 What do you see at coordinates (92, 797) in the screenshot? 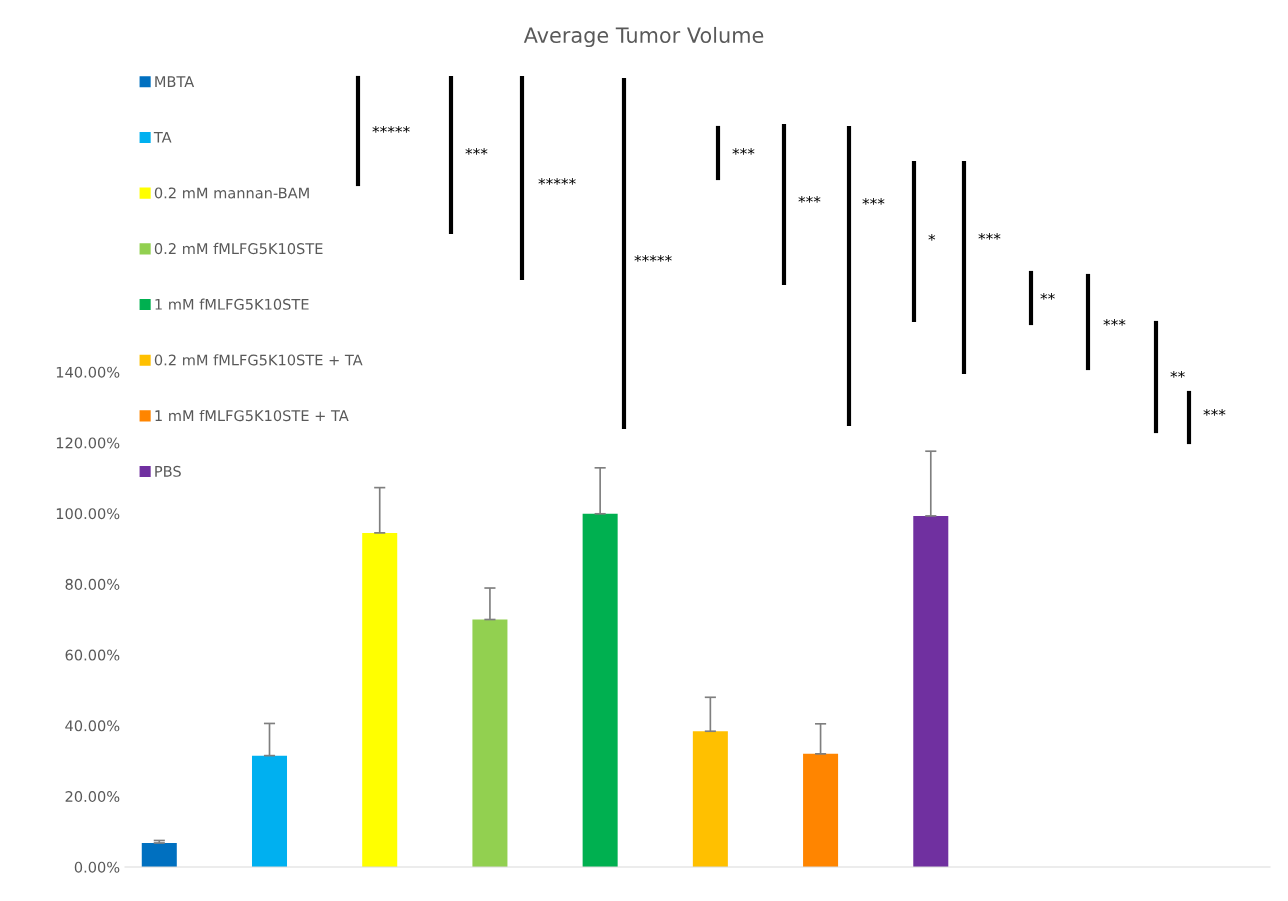
I see `y-tick-label: 20.00%` at bounding box center [92, 797].